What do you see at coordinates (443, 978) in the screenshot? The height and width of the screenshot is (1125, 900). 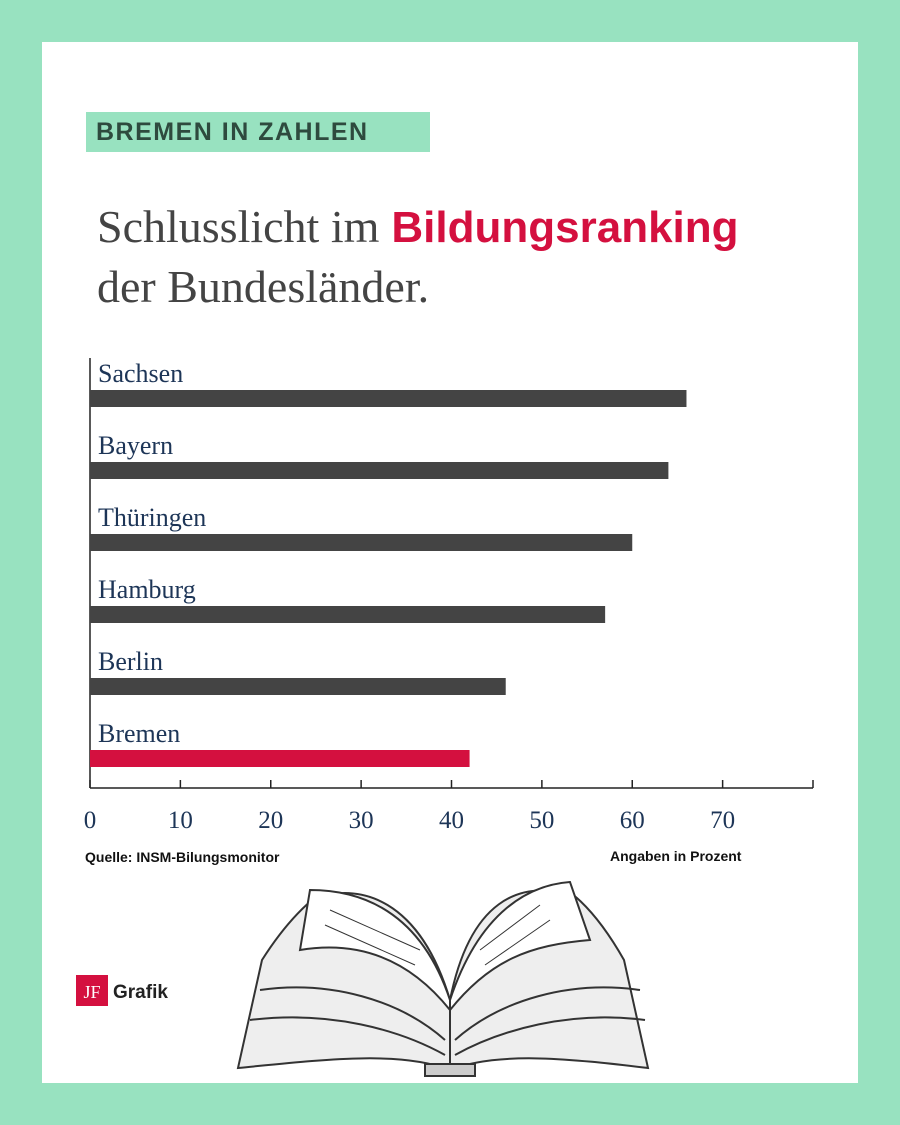 I see `book-illustration` at bounding box center [443, 978].